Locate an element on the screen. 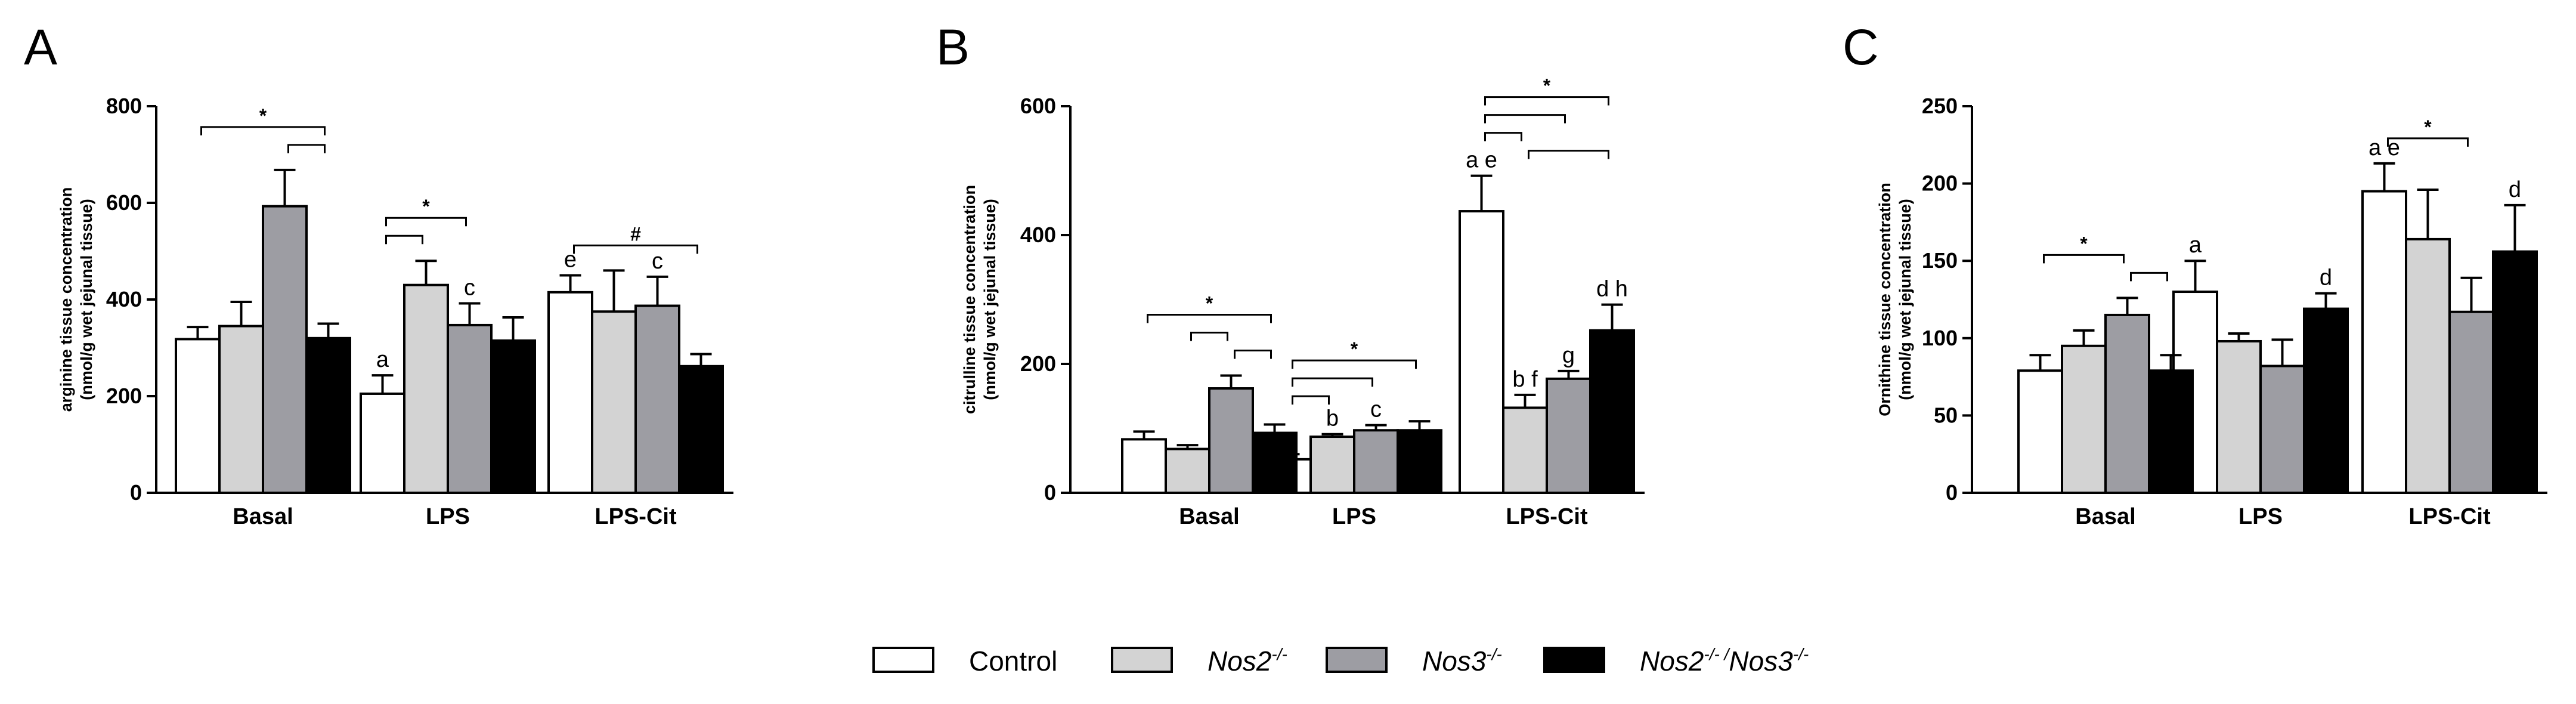 This screenshot has width=2576, height=704. legend-label: Nos3-/- is located at coordinates (1462, 661).